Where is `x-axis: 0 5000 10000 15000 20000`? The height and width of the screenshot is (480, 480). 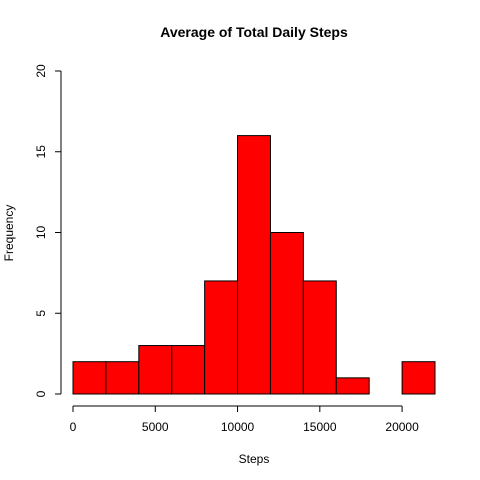 x-axis: 0 5000 10000 15000 20000 is located at coordinates (244, 419).